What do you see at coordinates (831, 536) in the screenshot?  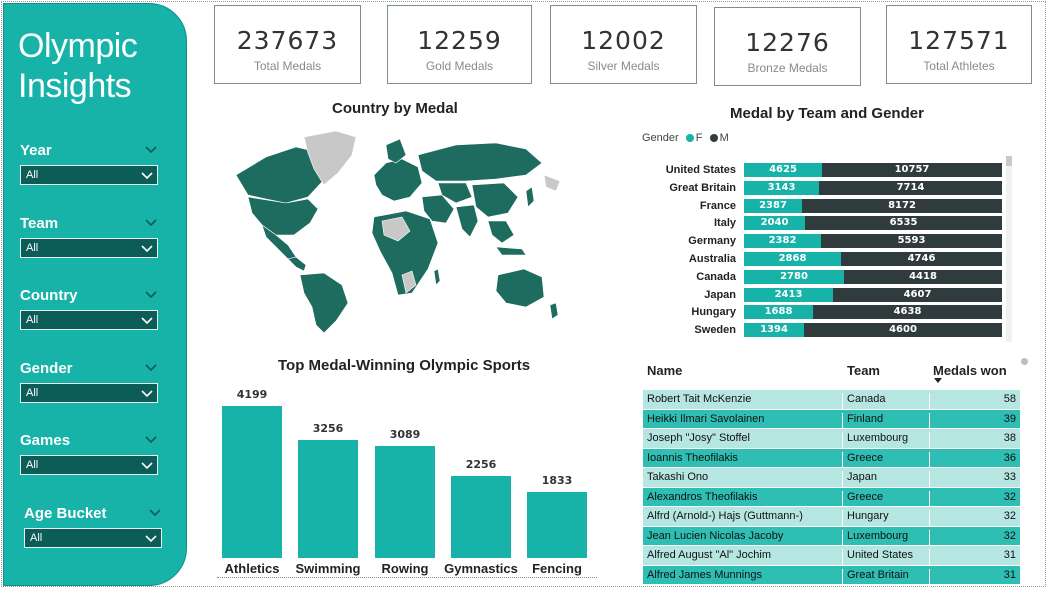 I see `table-row: Jean Lucien Nicolas Jacoby Luxembourg 32` at bounding box center [831, 536].